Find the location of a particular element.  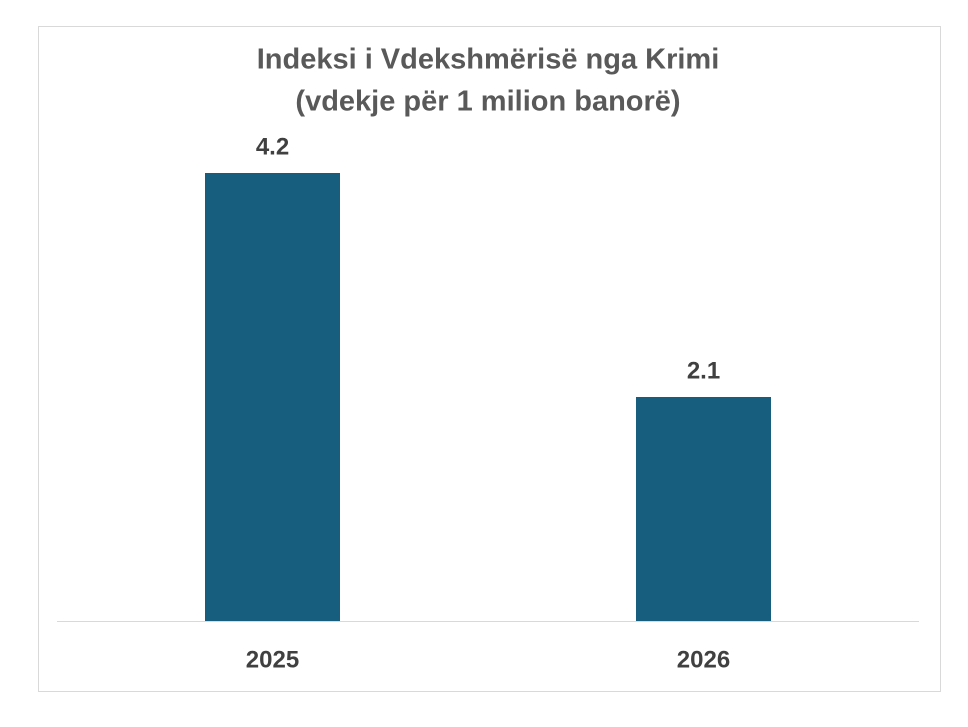

data-label: 2.1 is located at coordinates (703, 370).